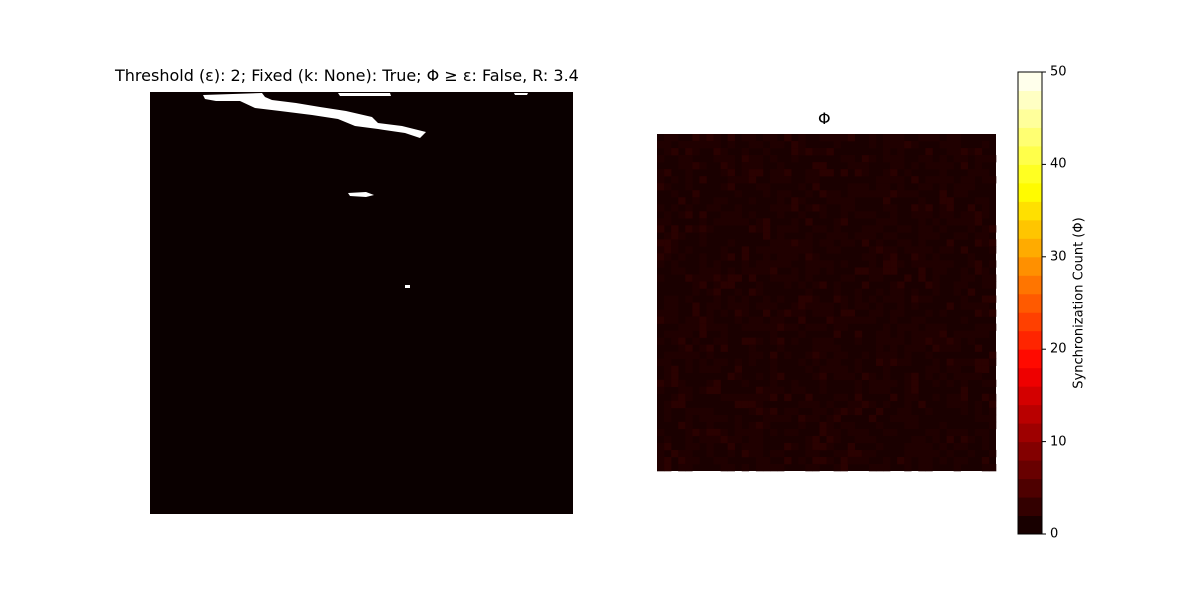 This screenshot has height=600, width=1200. I want to click on colorbar-level, so click(1030, 451).